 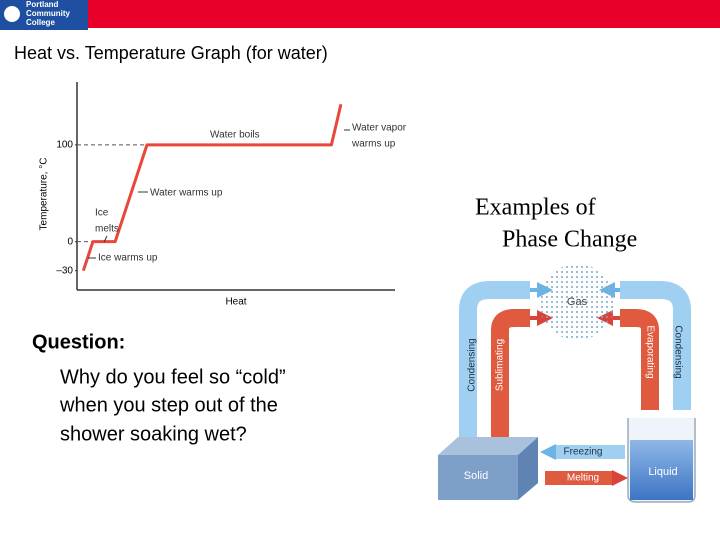 What do you see at coordinates (102, 213) in the screenshot?
I see `annotation: Ice` at bounding box center [102, 213].